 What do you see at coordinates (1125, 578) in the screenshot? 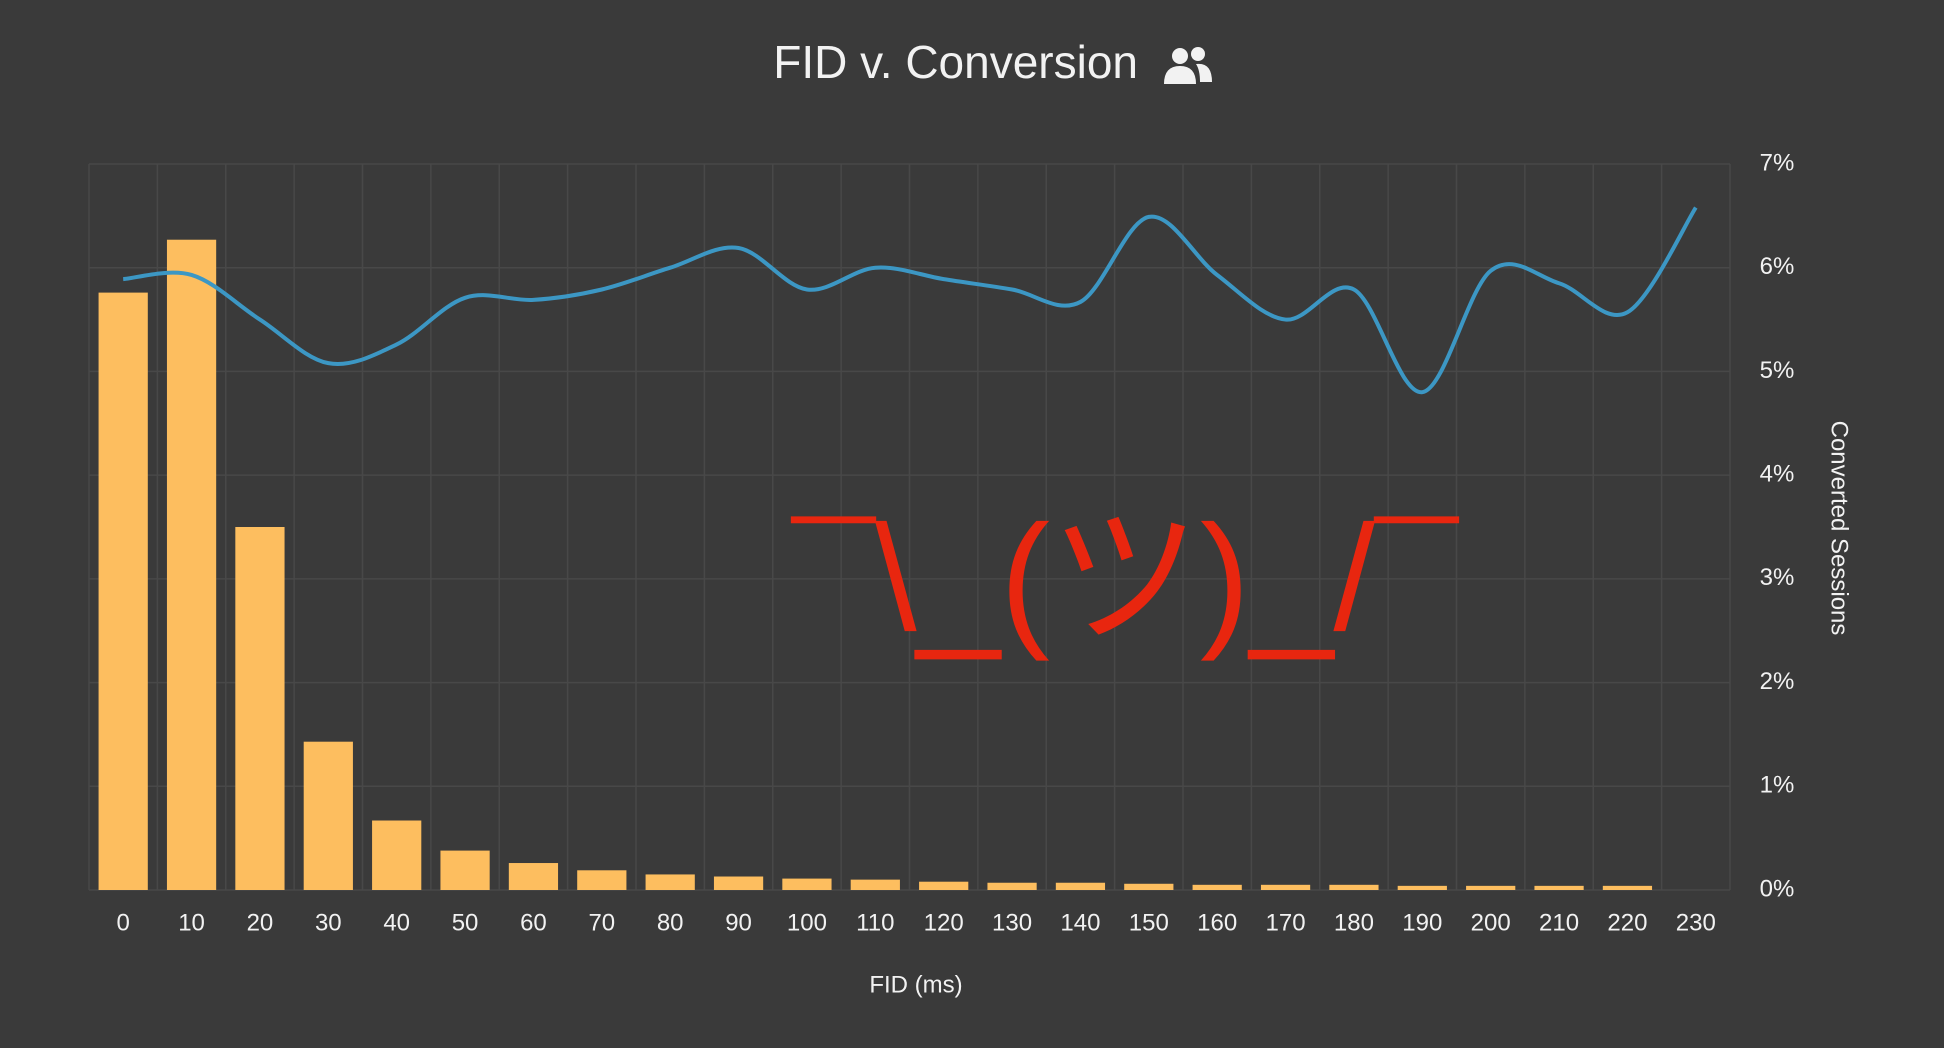
I see `annotation: ¯\_(ツ)_/¯` at bounding box center [1125, 578].